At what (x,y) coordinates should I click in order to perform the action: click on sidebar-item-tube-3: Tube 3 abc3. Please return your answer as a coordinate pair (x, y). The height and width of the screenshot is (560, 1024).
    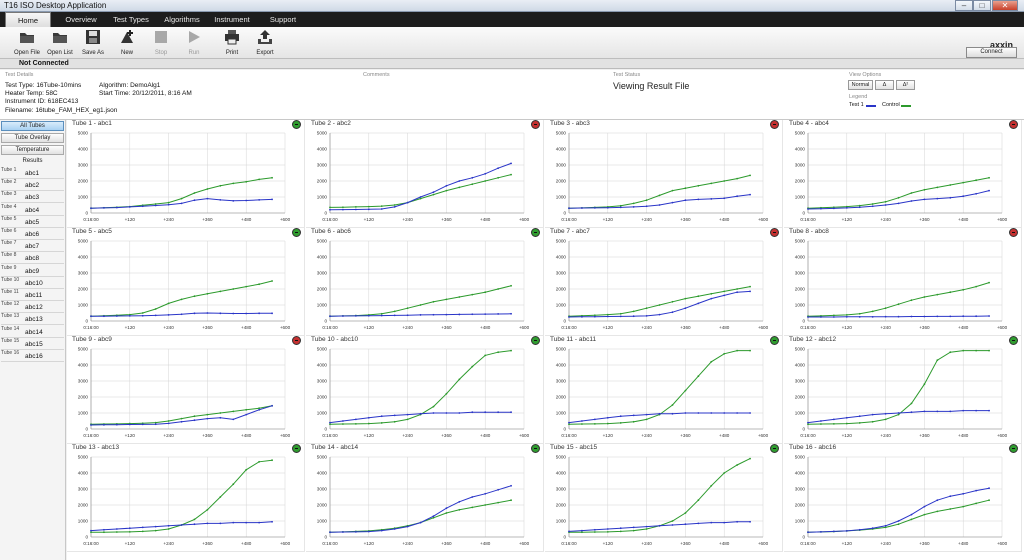
    Looking at the image, I should click on (32, 197).